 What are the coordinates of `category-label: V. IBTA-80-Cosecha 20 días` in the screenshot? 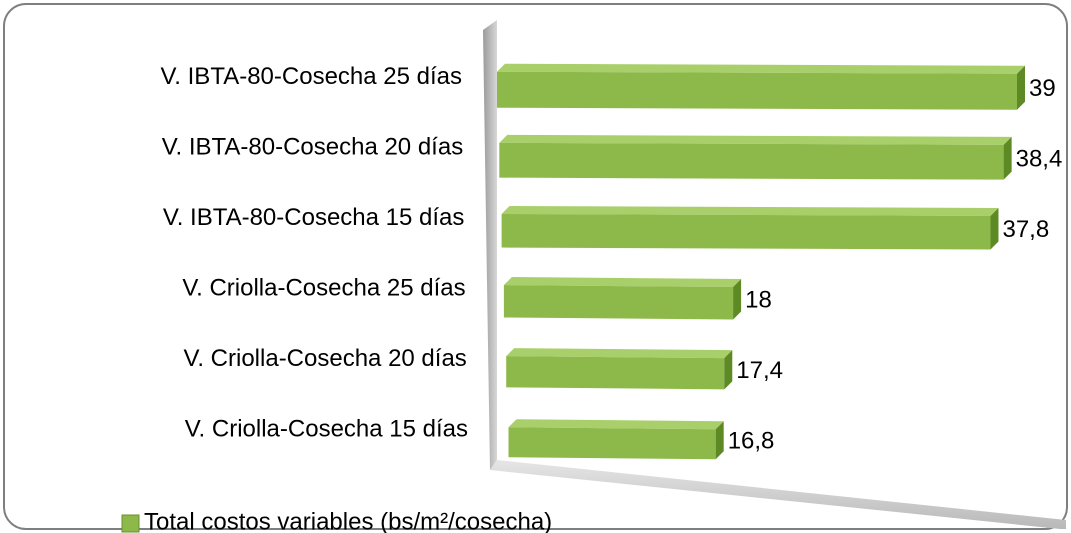 It's located at (313, 147).